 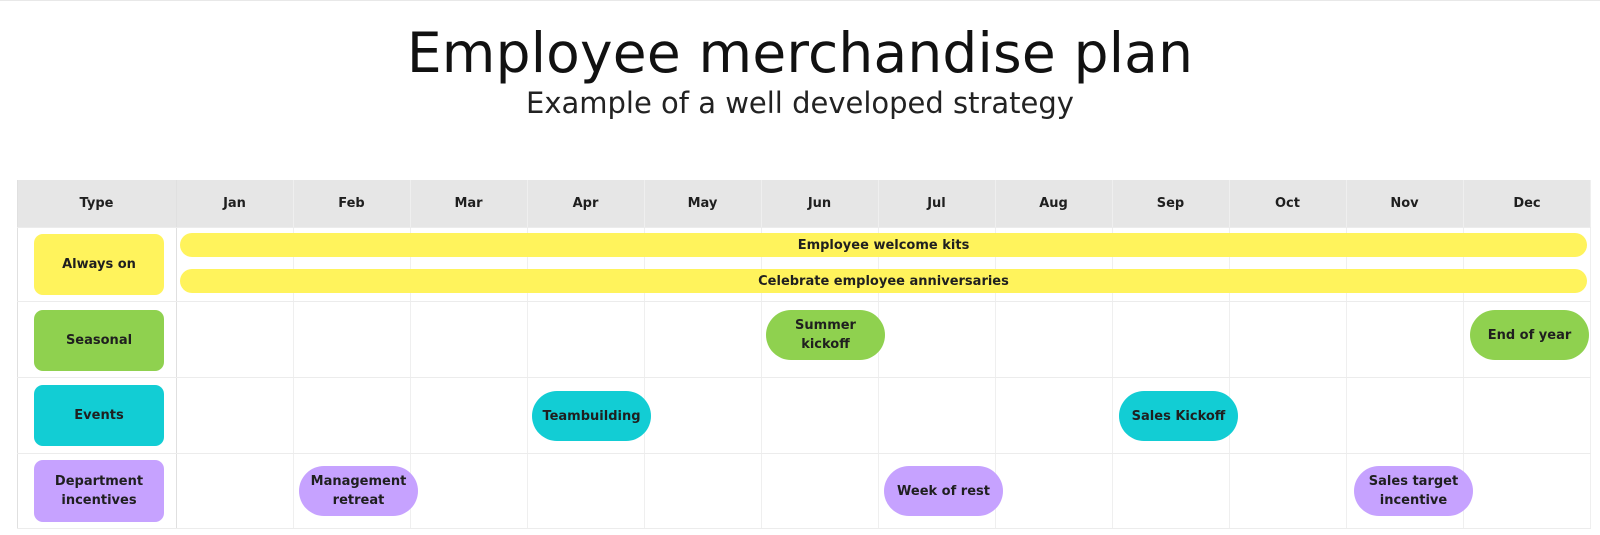 I want to click on table-header, so click(x=804, y=203).